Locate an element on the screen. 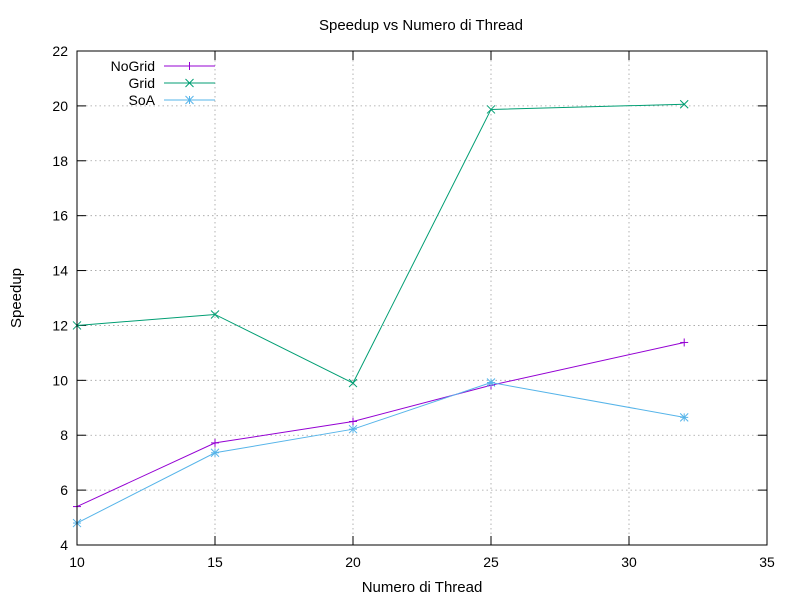 This screenshot has height=600, width=800. y-tick-label: 22 is located at coordinates (60, 51).